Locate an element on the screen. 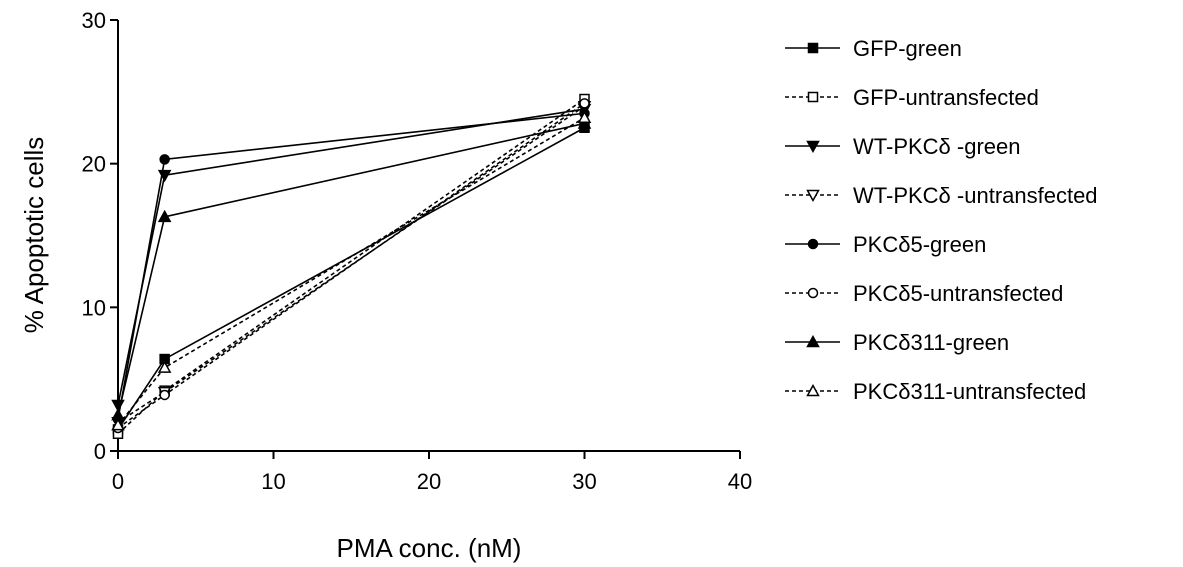  y-tick-label: 20 is located at coordinates (94, 164).